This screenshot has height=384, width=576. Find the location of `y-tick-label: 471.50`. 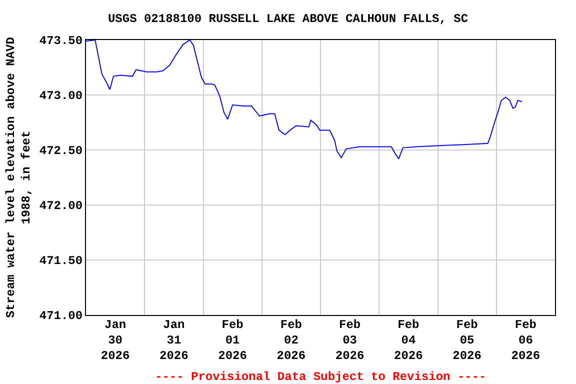

y-tick-label: 471.50 is located at coordinates (61, 261).